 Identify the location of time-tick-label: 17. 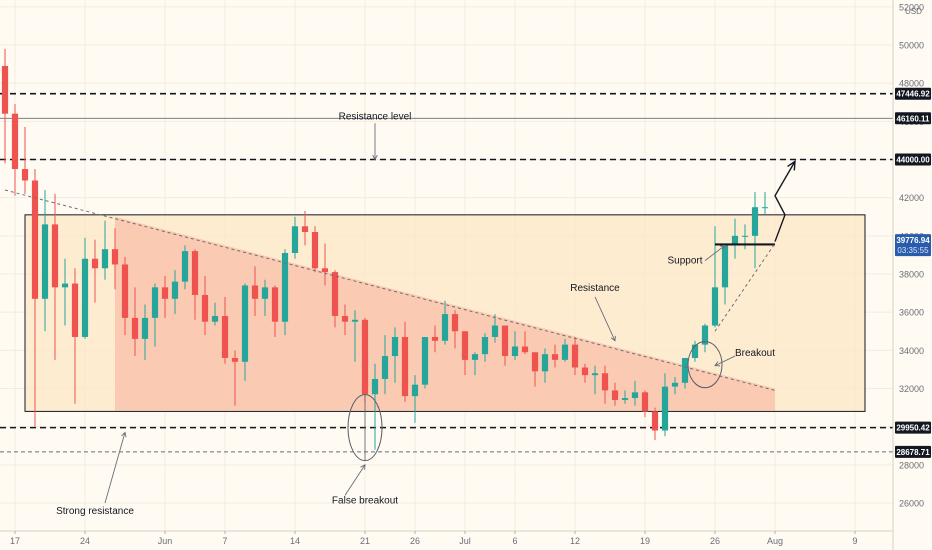
(15, 541).